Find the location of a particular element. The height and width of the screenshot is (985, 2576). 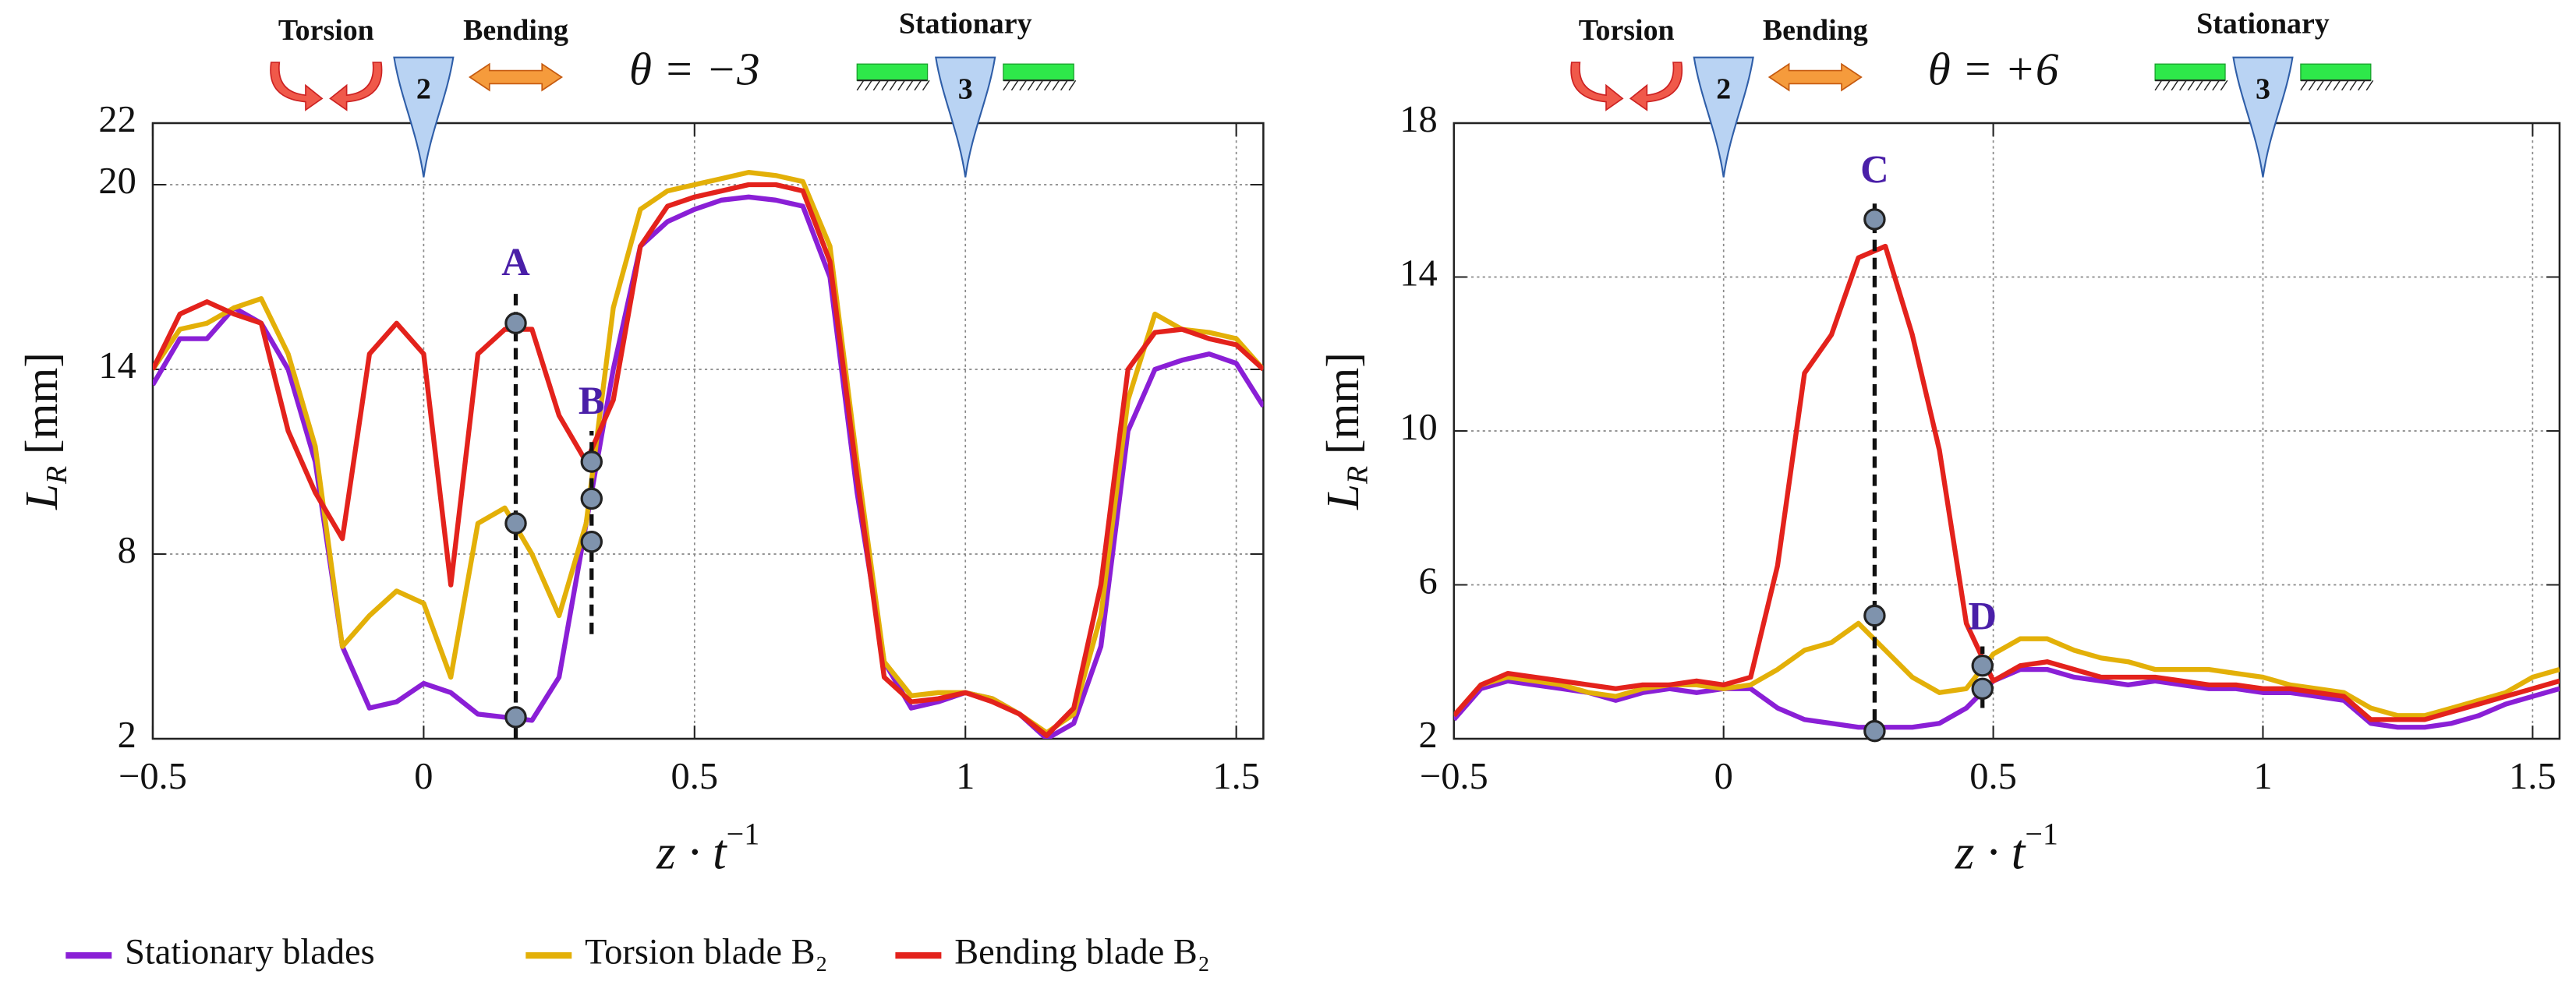

y-tick-label: 20 is located at coordinates (117, 181).